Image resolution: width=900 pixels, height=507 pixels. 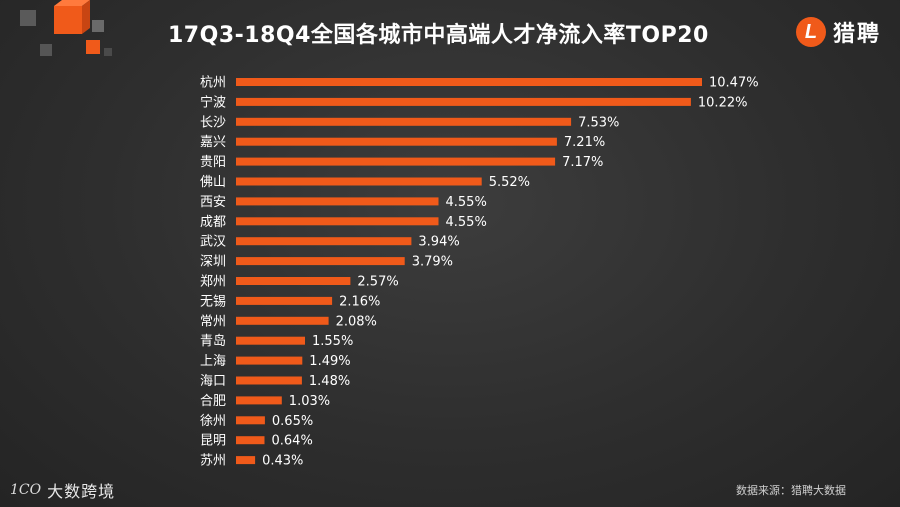 What do you see at coordinates (309, 401) in the screenshot?
I see `value-label: 1.03%` at bounding box center [309, 401].